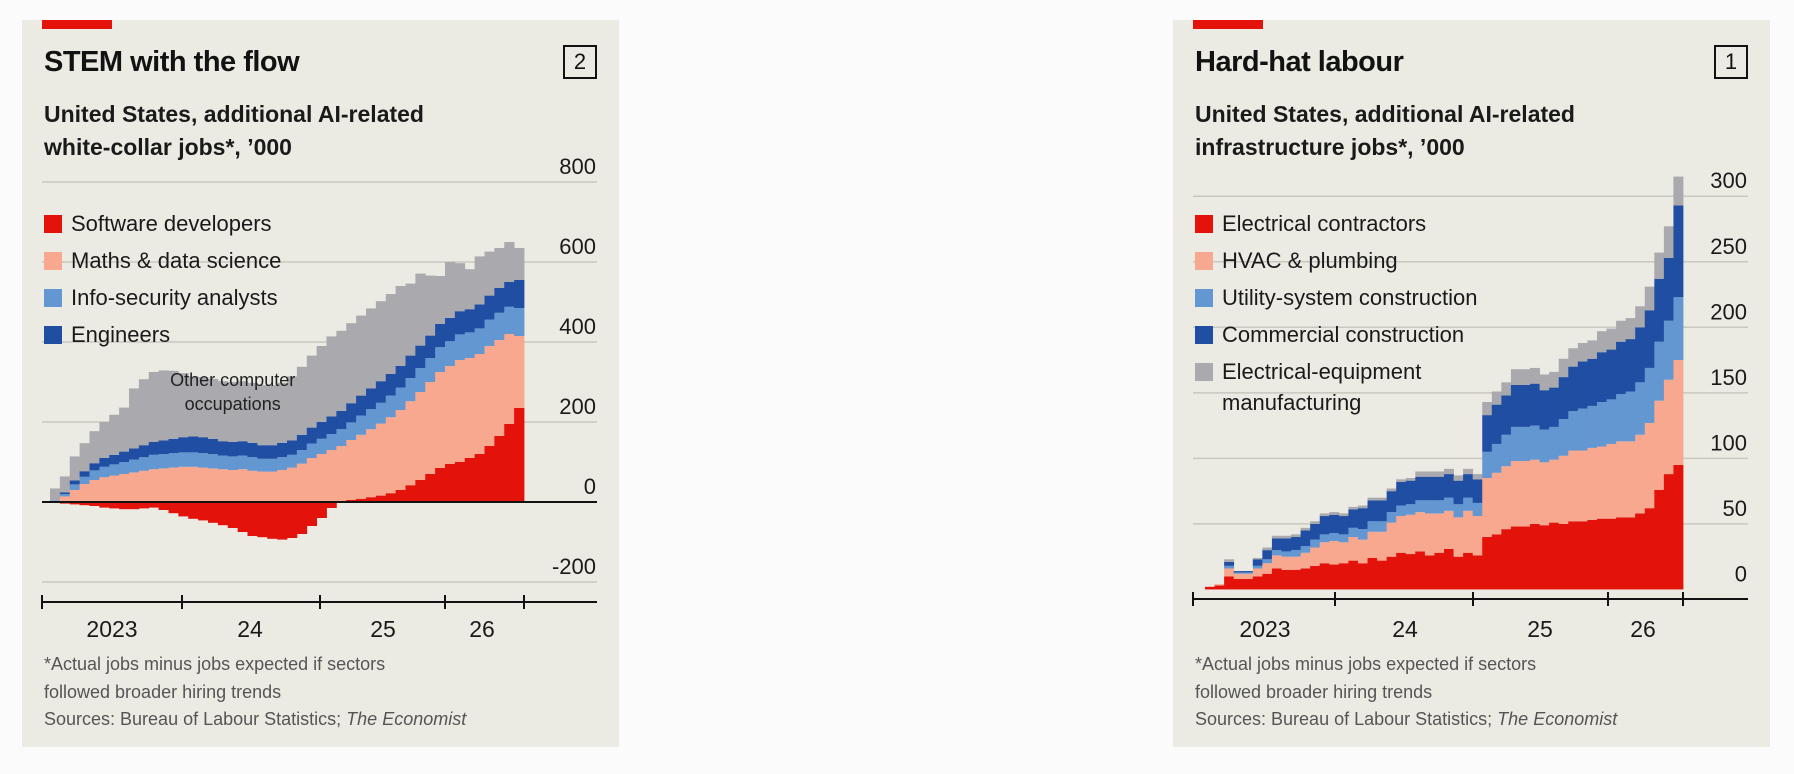  I want to click on x-tick-label: 26, so click(1643, 629).